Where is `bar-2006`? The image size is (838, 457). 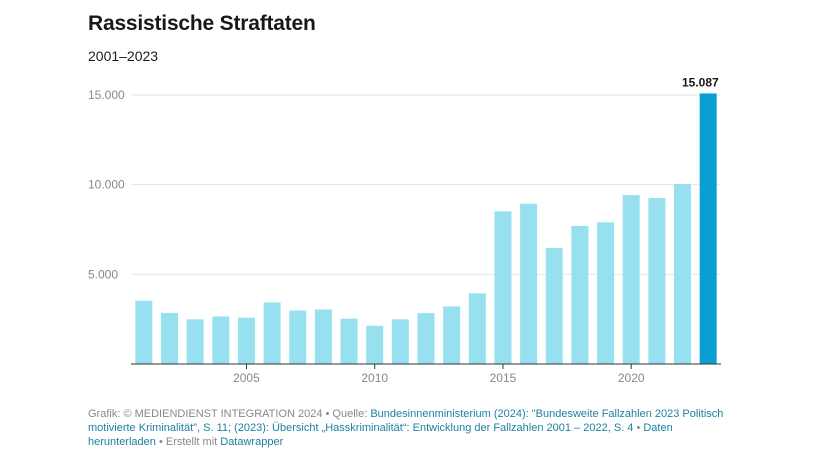
bar-2006 is located at coordinates (272, 333).